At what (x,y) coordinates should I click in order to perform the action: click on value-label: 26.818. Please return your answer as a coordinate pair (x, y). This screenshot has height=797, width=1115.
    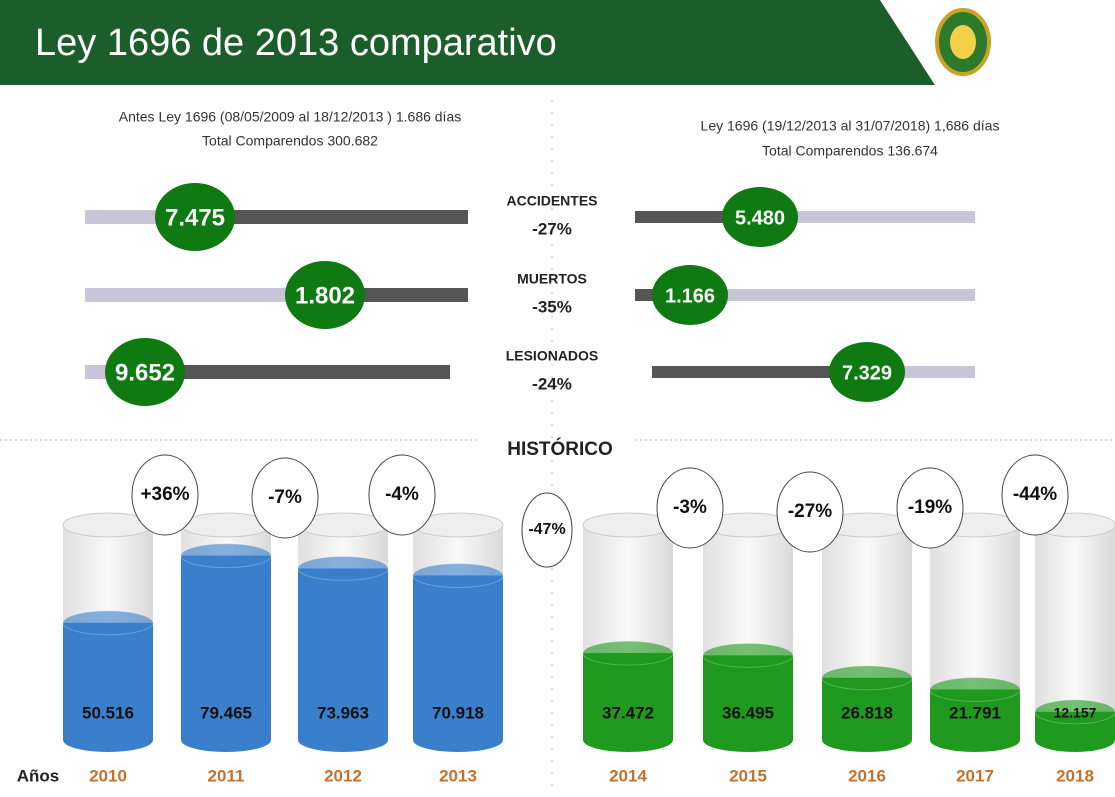
    Looking at the image, I should click on (867, 712).